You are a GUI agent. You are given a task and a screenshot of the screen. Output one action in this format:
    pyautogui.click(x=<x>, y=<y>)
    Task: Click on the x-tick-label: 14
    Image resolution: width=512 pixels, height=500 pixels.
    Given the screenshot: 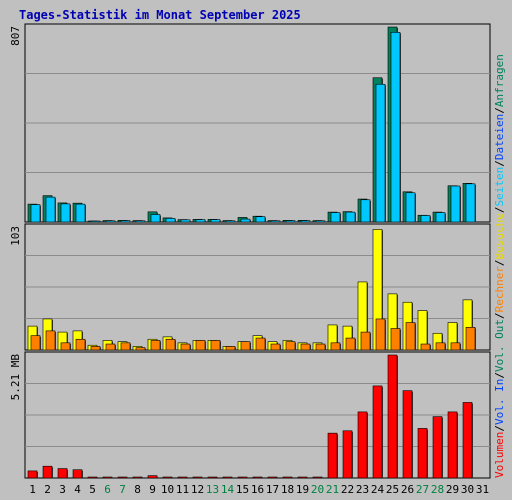 What is the action you would take?
    pyautogui.click(x=228, y=489)
    